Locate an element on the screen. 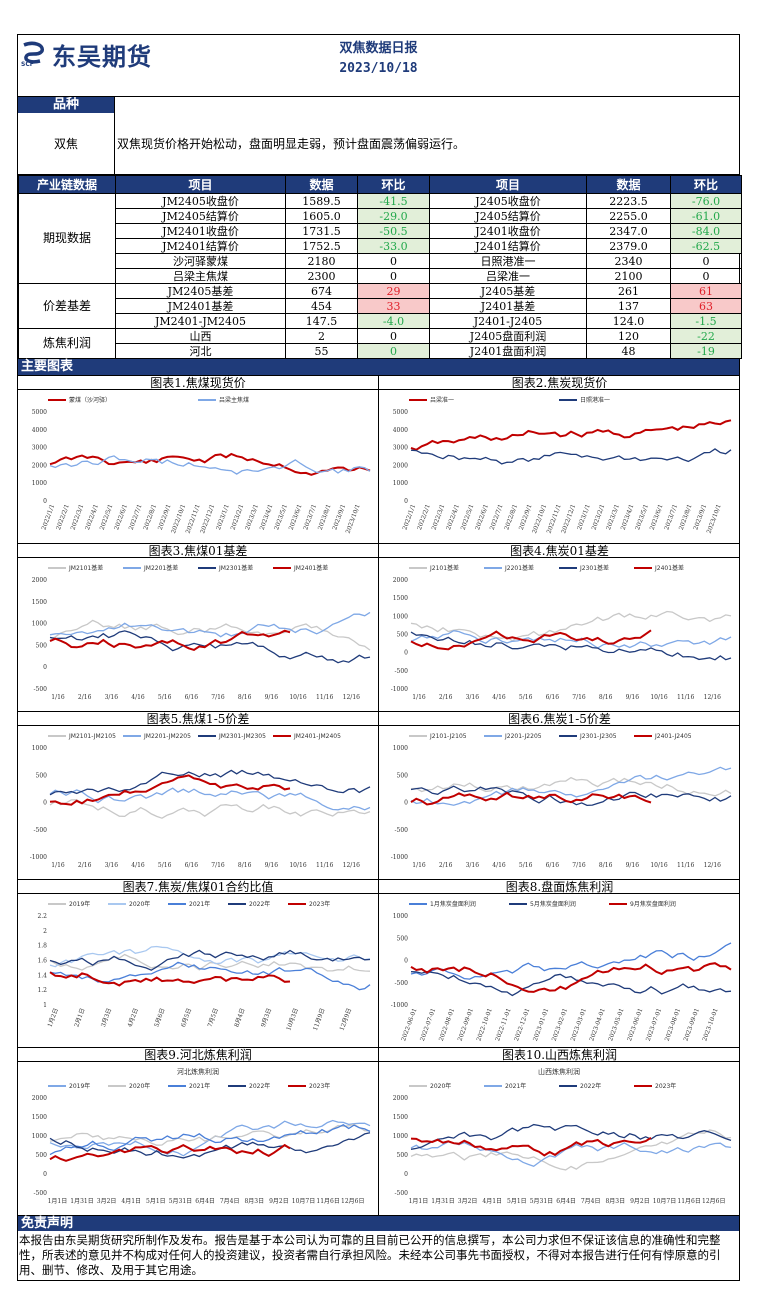 The image size is (757, 1300). x-tick-label: 4/16 is located at coordinates (138, 865).